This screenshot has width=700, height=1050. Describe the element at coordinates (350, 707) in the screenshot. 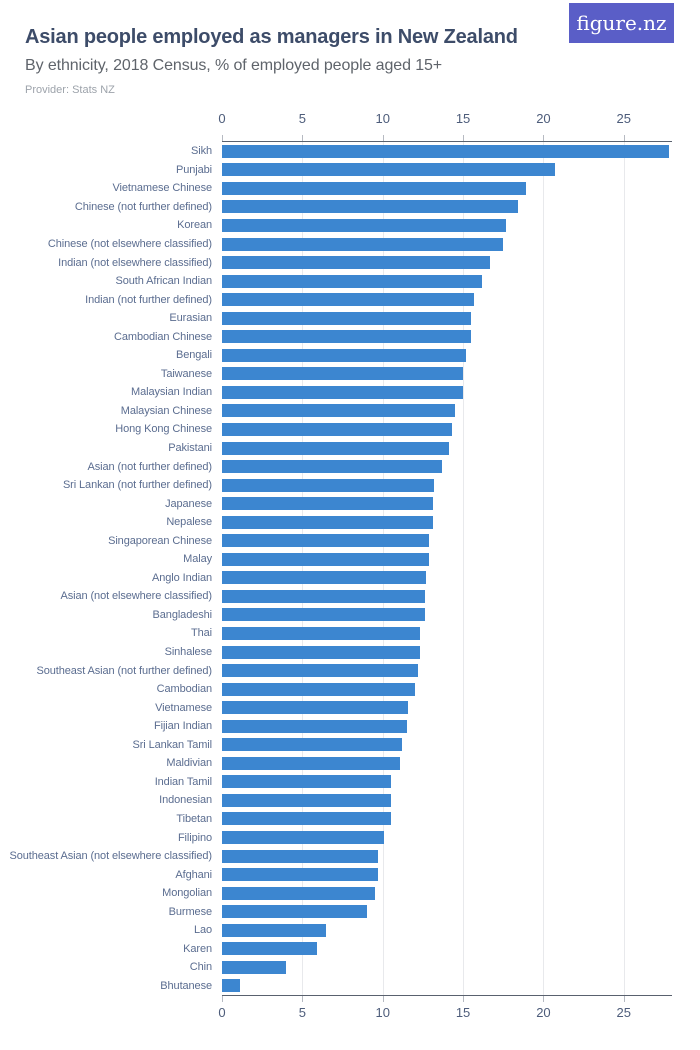

I see `bar-row: Vietnamese` at that location.